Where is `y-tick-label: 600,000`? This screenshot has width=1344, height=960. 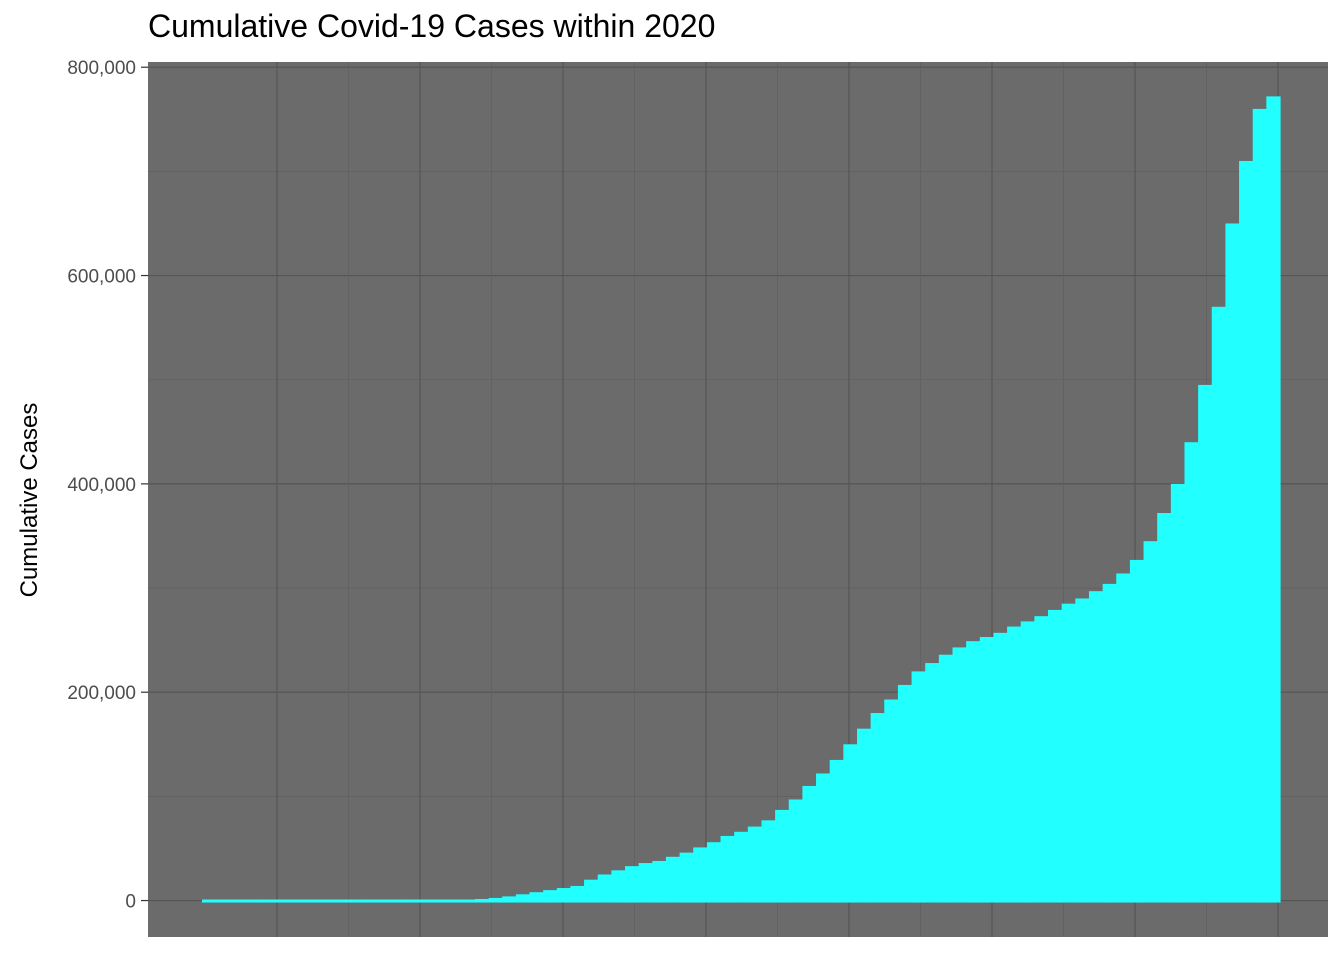
y-tick-label: 600,000 is located at coordinates (101, 277).